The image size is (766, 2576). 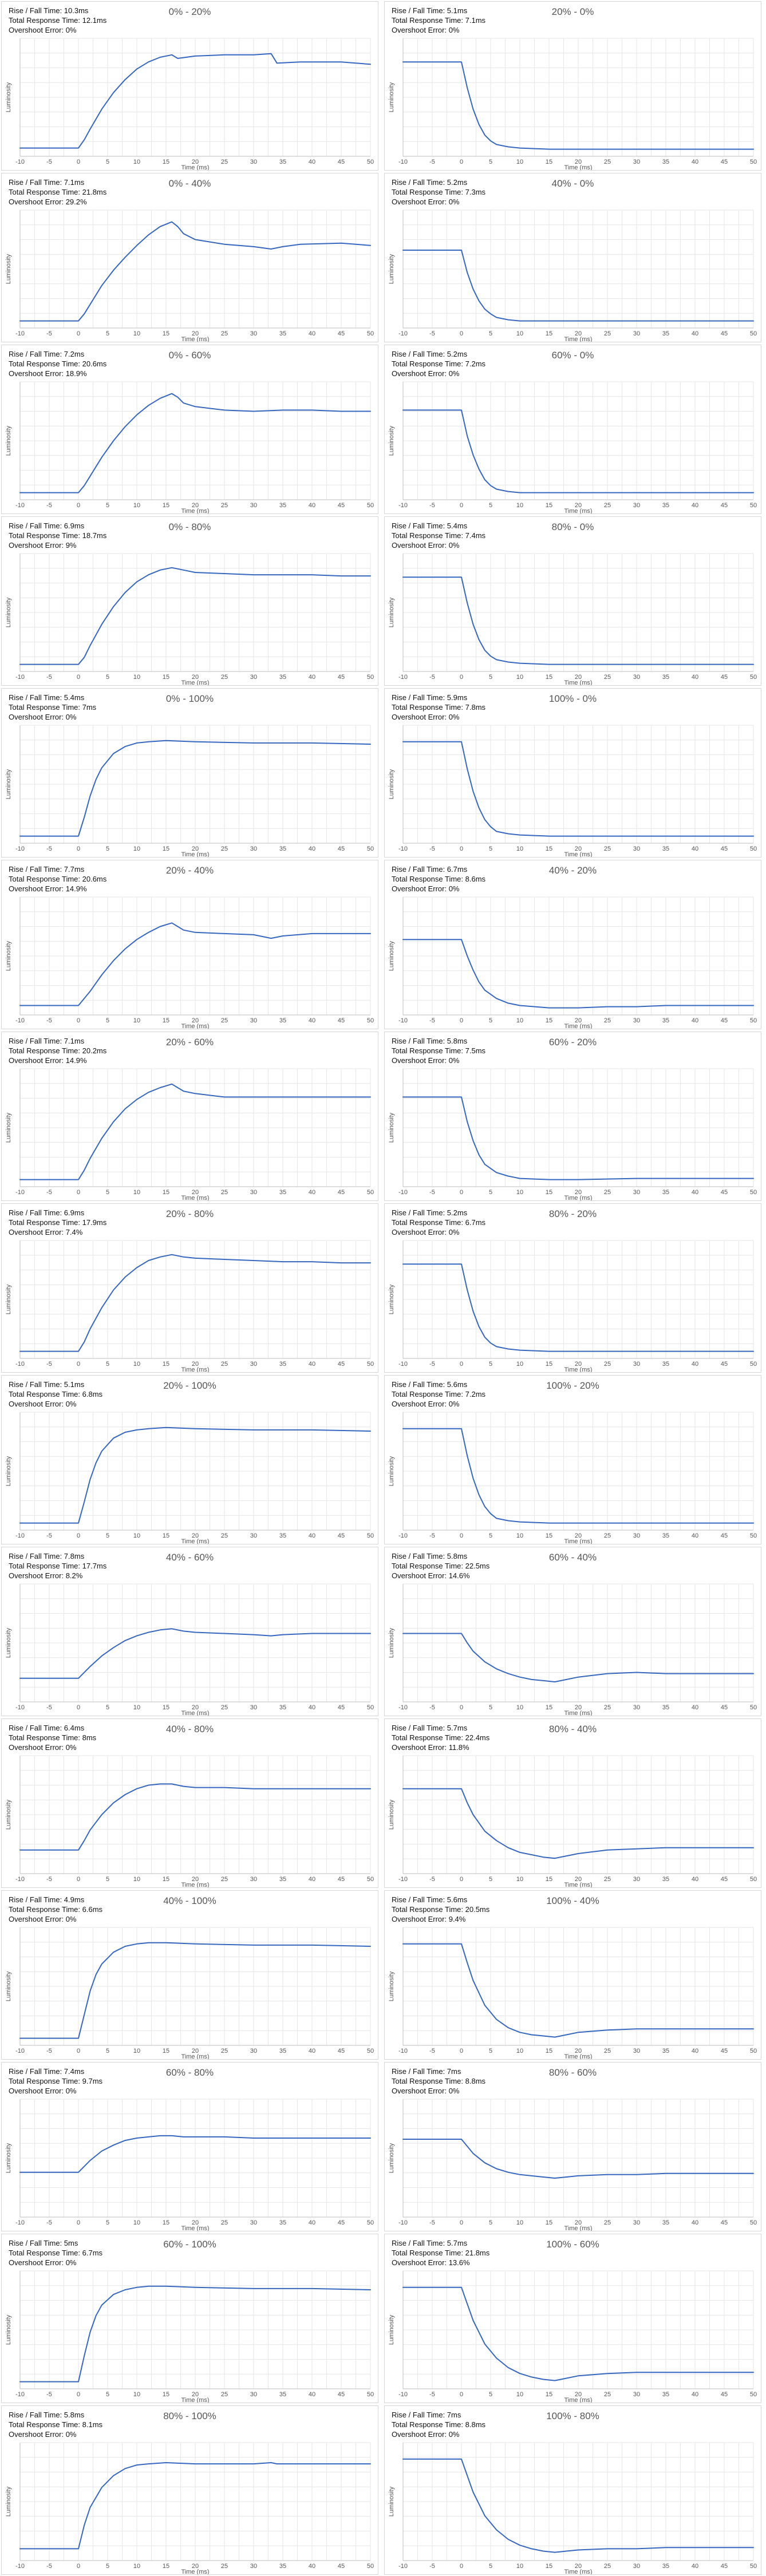 What do you see at coordinates (572, 1213) in the screenshot?
I see `chart-title: 80% - 20%` at bounding box center [572, 1213].